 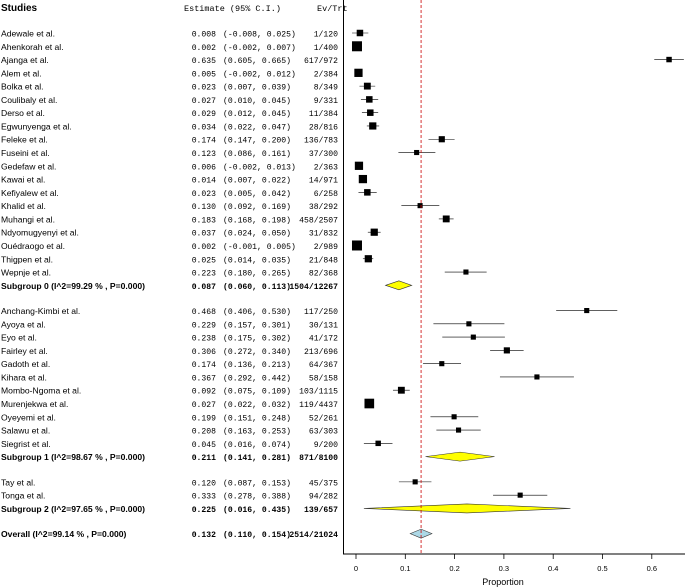 What do you see at coordinates (318, 220) in the screenshot?
I see `events-total: 458/2507` at bounding box center [318, 220].